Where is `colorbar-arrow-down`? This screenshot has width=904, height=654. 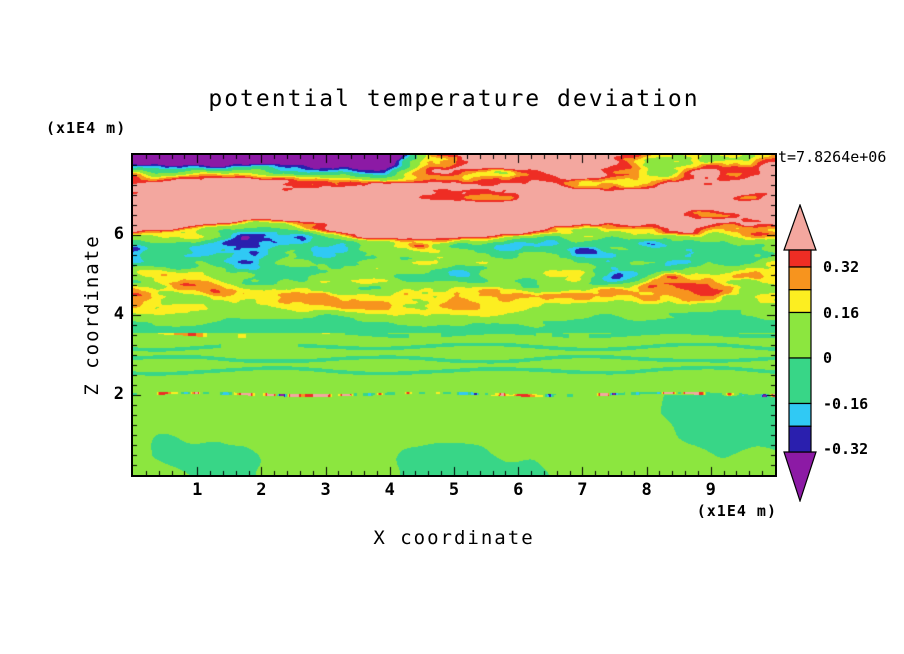
colorbar-arrow-down is located at coordinates (800, 476).